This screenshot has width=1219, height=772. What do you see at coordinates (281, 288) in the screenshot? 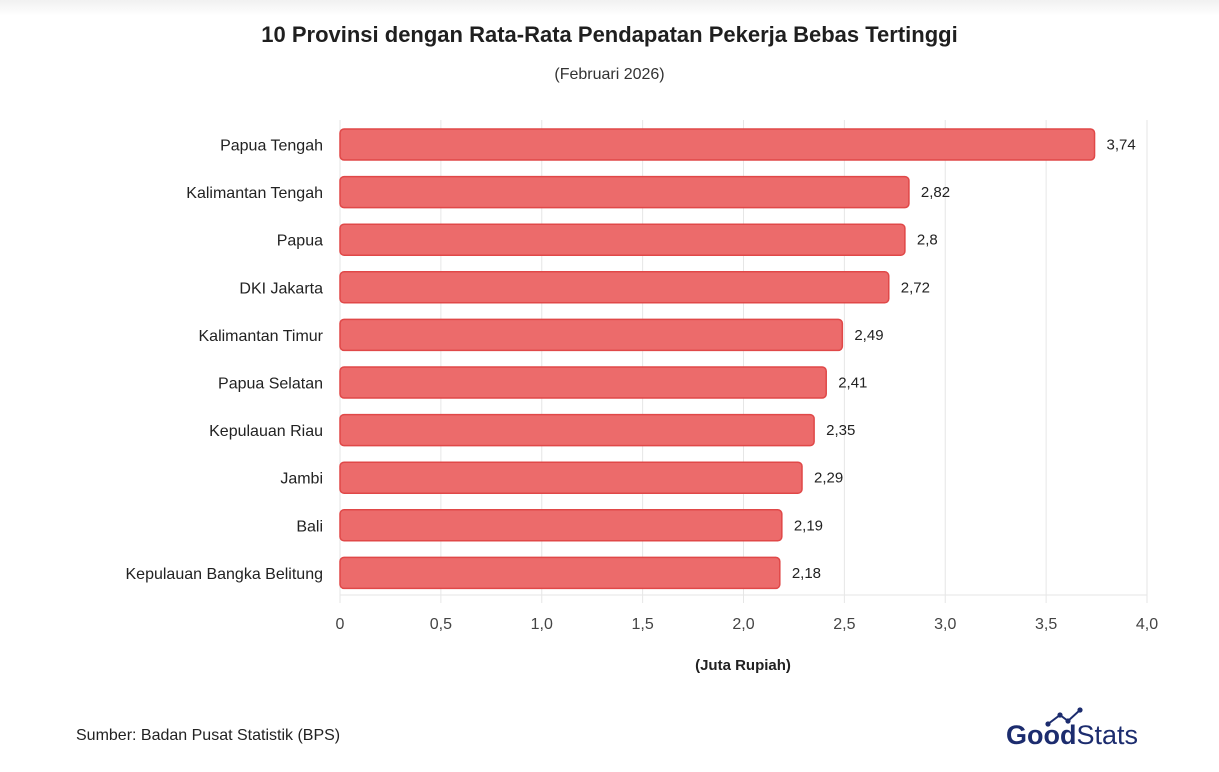
I see `category-label: DKI Jakarta` at bounding box center [281, 288].